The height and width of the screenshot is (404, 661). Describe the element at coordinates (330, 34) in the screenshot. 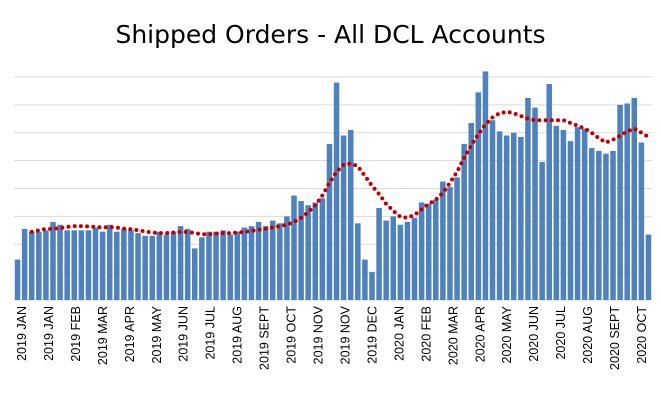

I see `chart-title: Shipped Orders - All DCL Accounts` at that location.